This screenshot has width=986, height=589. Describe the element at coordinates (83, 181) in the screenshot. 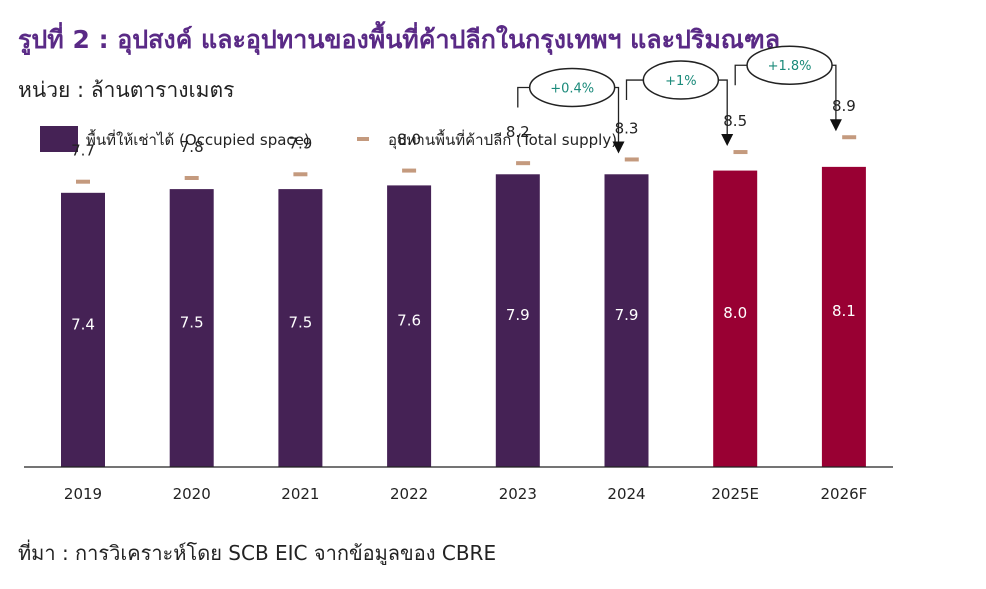

I see `supply-marker-2019` at that location.